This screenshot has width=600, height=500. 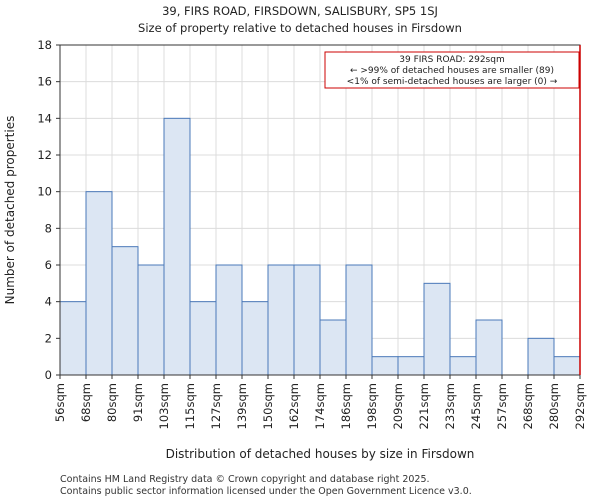 I want to click on bar-221sqm, so click(x=437, y=329).